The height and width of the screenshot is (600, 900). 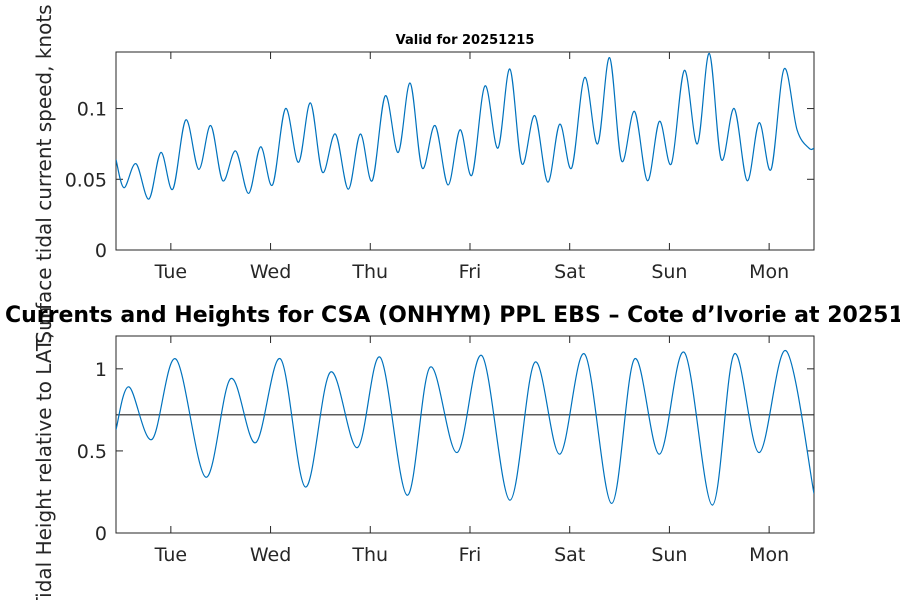 What do you see at coordinates (92, 110) in the screenshot?
I see `current-speed-y-tick-label: 0.1` at bounding box center [92, 110].